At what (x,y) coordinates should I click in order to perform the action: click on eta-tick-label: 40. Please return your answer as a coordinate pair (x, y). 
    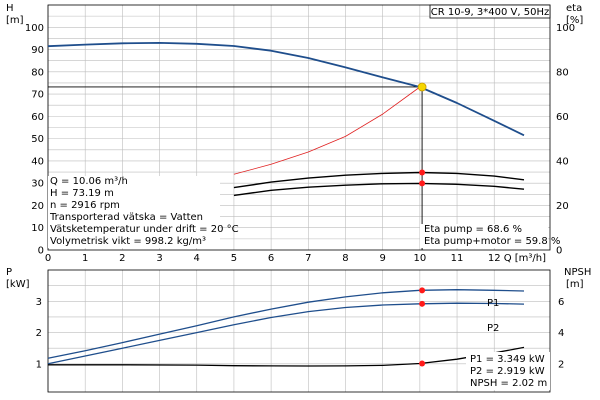
    Looking at the image, I should click on (562, 161).